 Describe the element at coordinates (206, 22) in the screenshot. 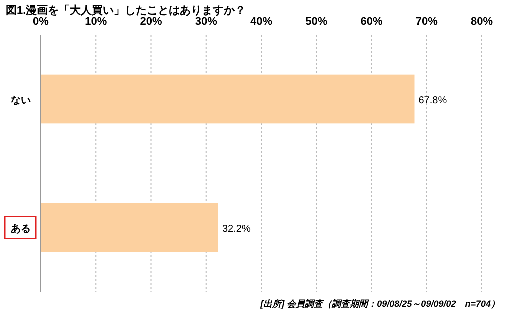

I see `x-tick-label: 30%` at that location.